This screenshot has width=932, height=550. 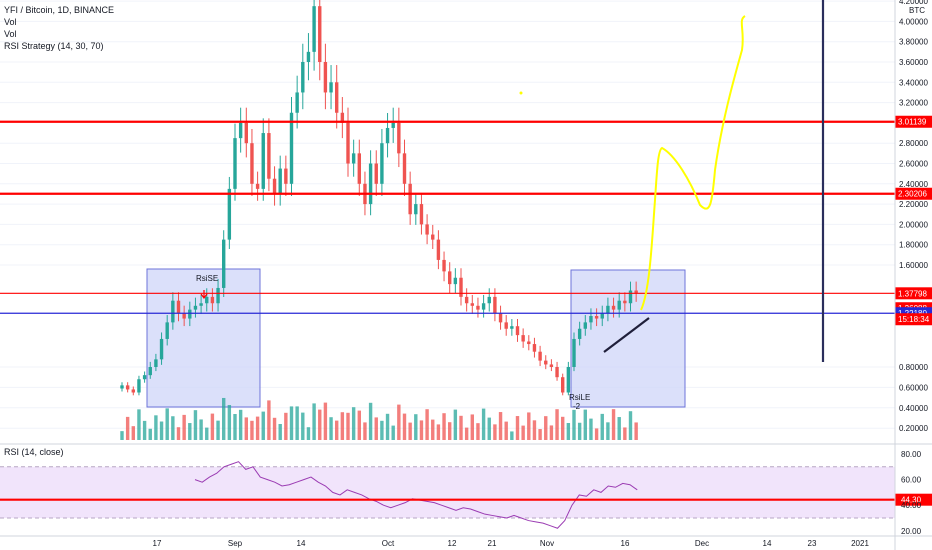 What do you see at coordinates (911, 480) in the screenshot?
I see `rsi-tick: 60.00` at bounding box center [911, 480].